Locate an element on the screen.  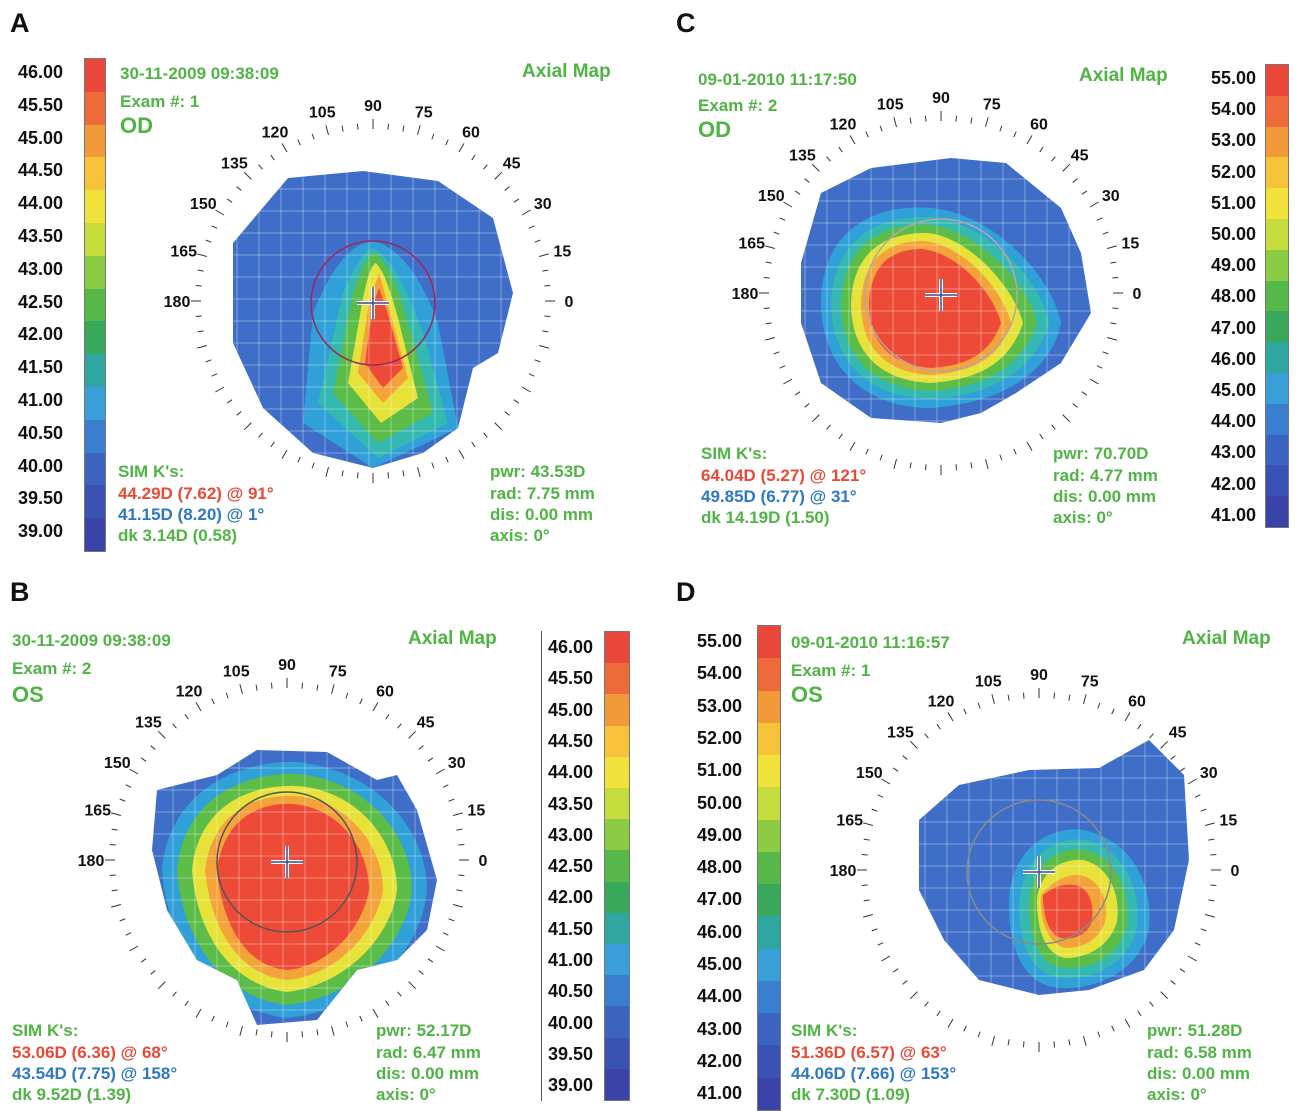
angle-label: 0 is located at coordinates (1235, 871).